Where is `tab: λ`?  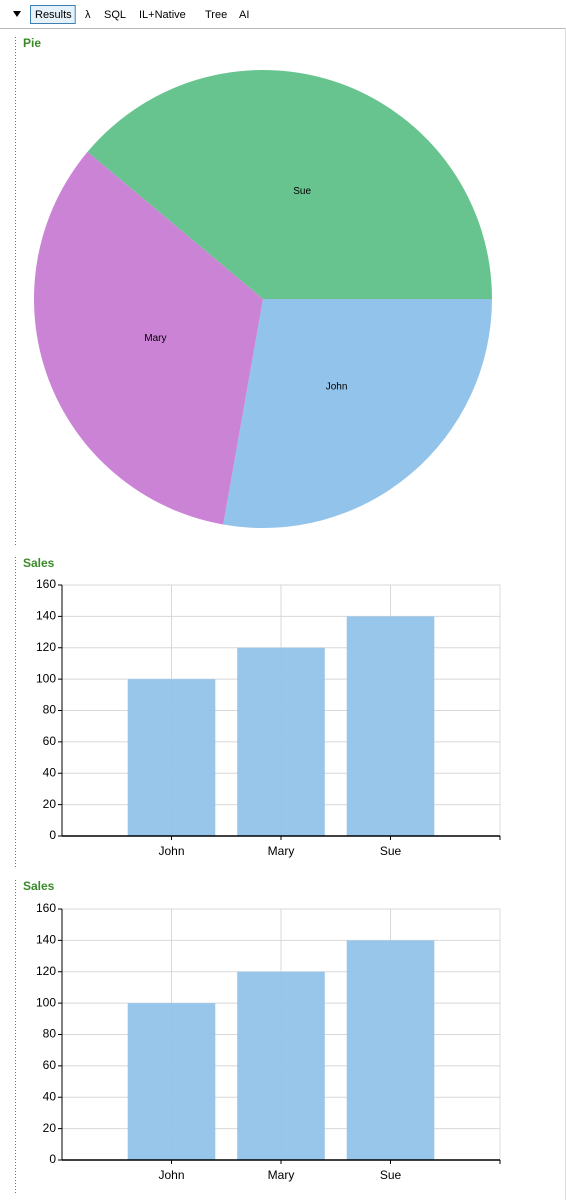
tab: λ is located at coordinates (88, 15).